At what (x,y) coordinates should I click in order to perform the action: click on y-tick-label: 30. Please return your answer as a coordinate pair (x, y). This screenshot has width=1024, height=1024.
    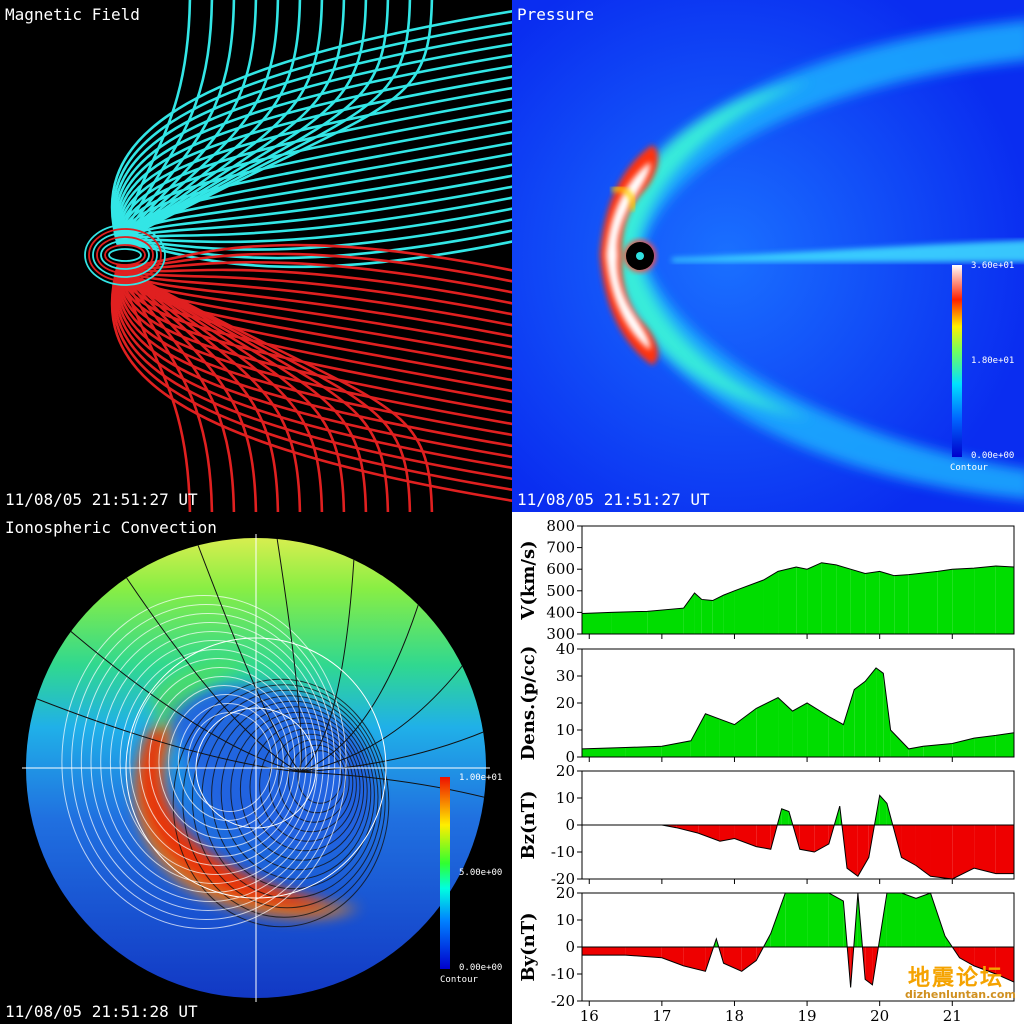
    Looking at the image, I should click on (565, 676).